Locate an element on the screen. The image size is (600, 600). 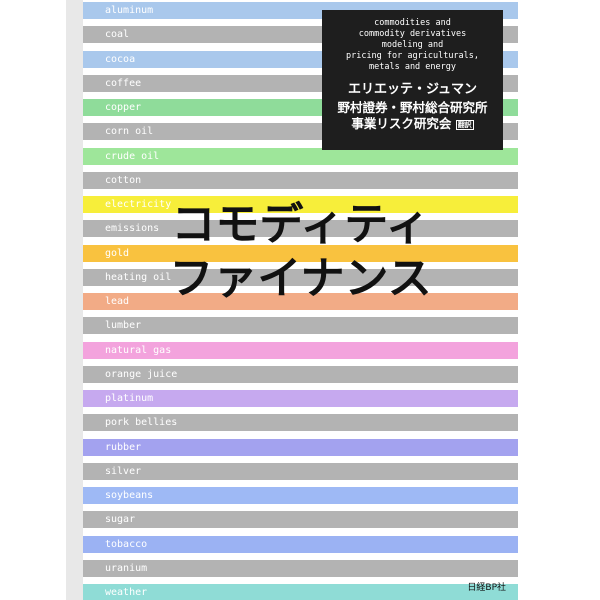
stripe: heating oil is located at coordinates (300, 277).